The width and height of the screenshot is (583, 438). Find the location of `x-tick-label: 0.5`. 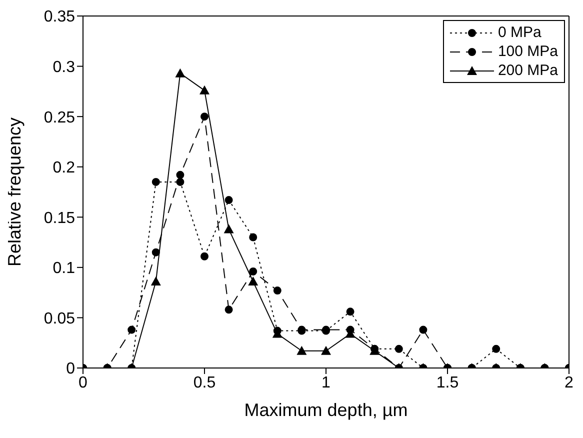

x-tick-label: 0.5 is located at coordinates (204, 383).